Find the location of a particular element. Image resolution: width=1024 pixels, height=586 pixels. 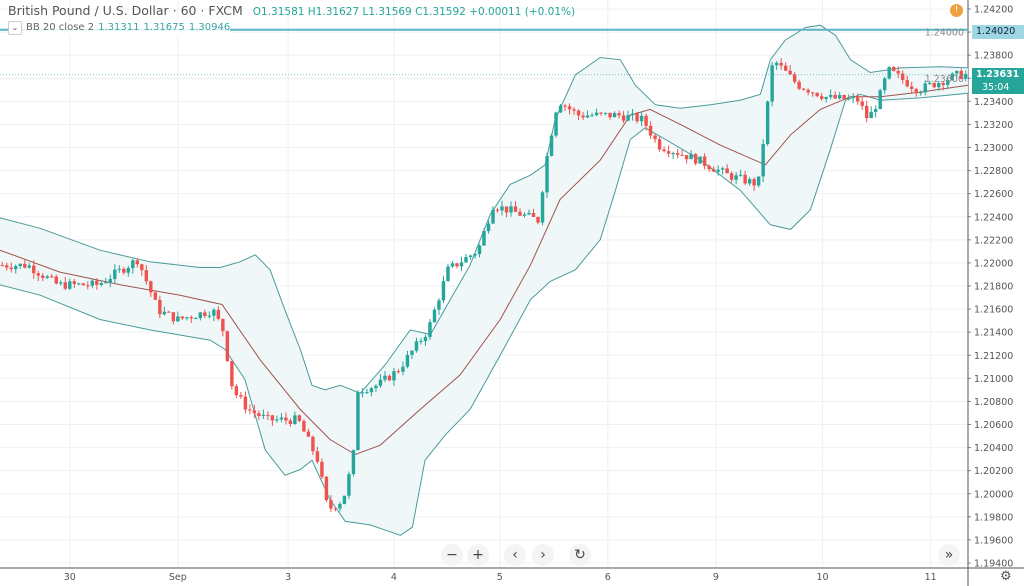

chevron-down-icon: ⌄ is located at coordinates (15, 28).